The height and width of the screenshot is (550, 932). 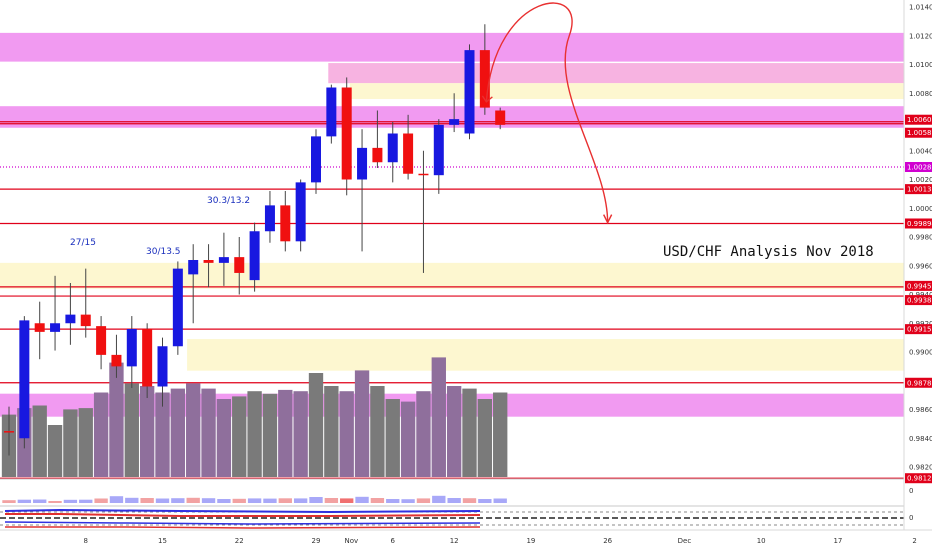 What do you see at coordinates (607, 541) in the screenshot?
I see `time-tick-label: 26` at bounding box center [607, 541].